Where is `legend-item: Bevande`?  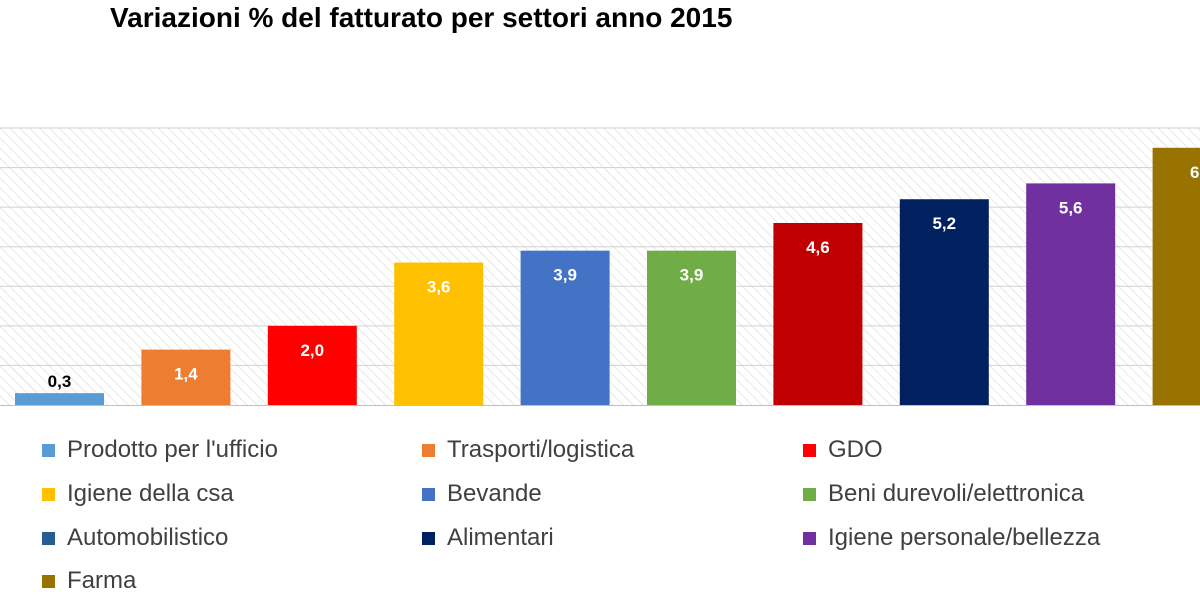 legend-item: Bevande is located at coordinates (482, 494).